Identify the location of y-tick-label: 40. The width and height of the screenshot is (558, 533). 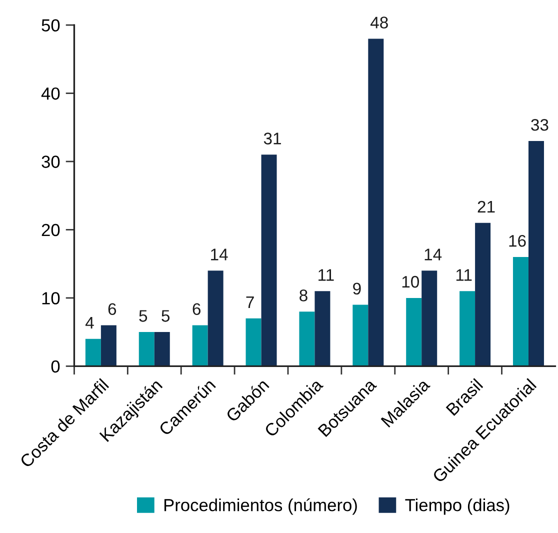
(50, 93).